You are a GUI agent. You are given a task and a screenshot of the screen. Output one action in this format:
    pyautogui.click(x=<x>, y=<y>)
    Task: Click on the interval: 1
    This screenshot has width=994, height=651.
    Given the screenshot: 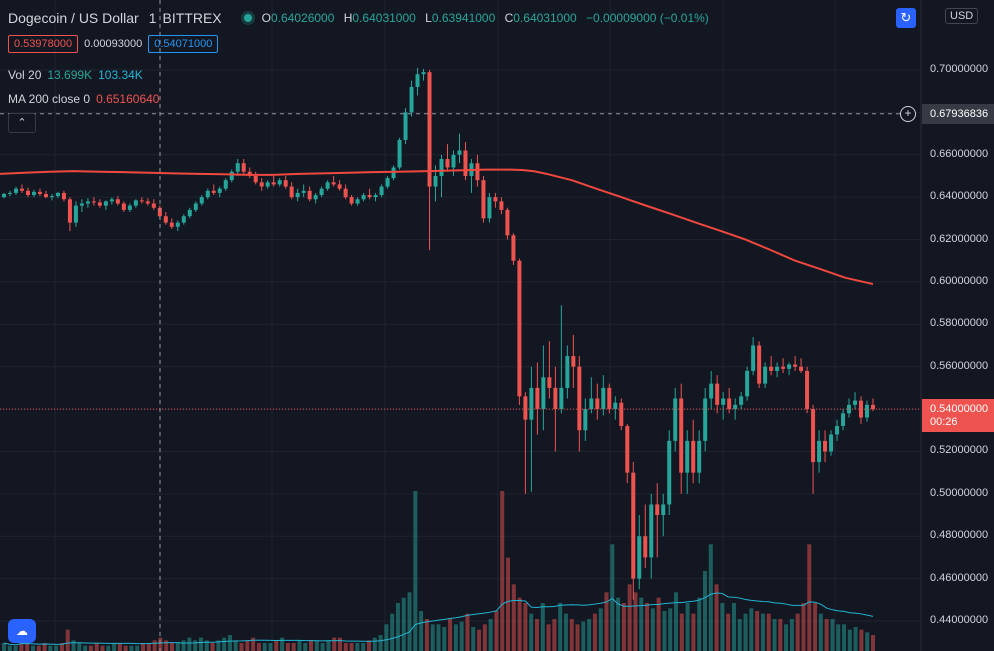 What is the action you would take?
    pyautogui.click(x=152, y=18)
    